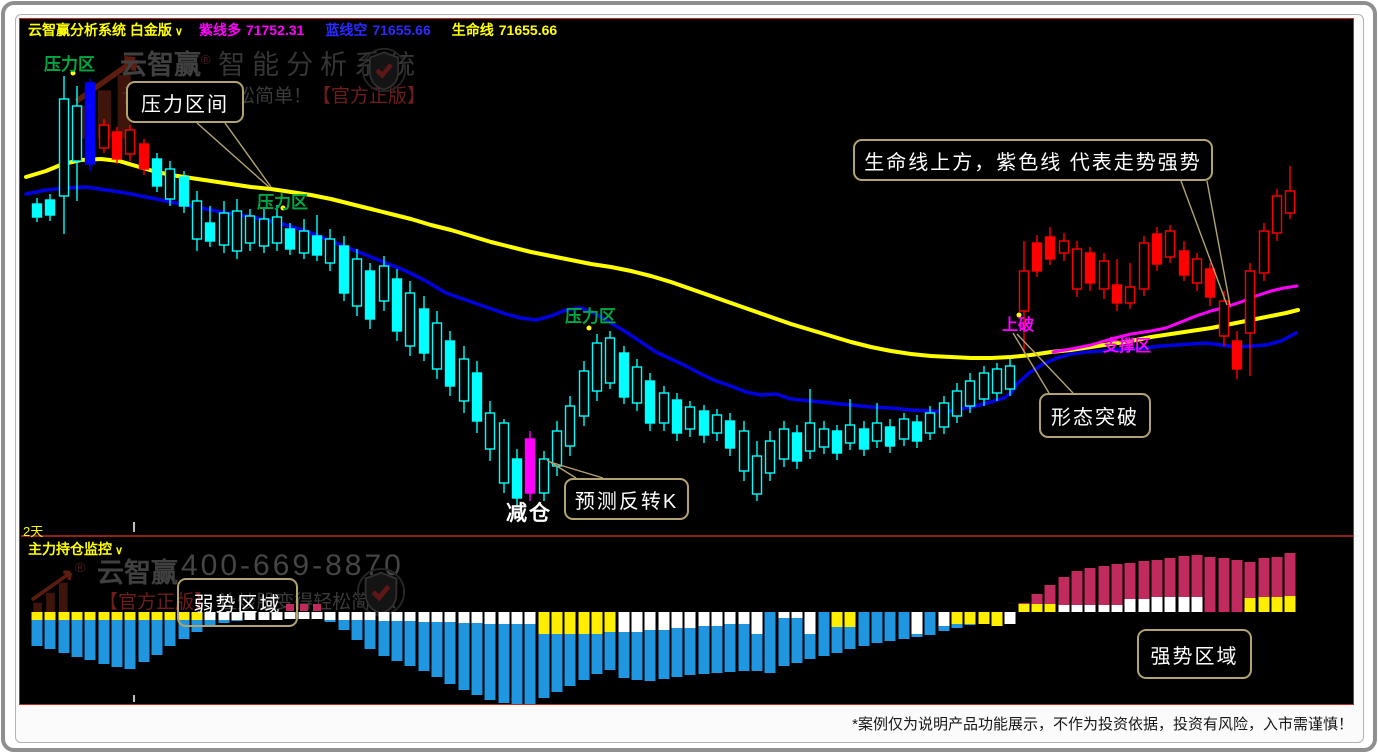 The height and width of the screenshot is (753, 1378). Describe the element at coordinates (137, 573) in the screenshot. I see `watermark-brand: 云智赢` at that location.